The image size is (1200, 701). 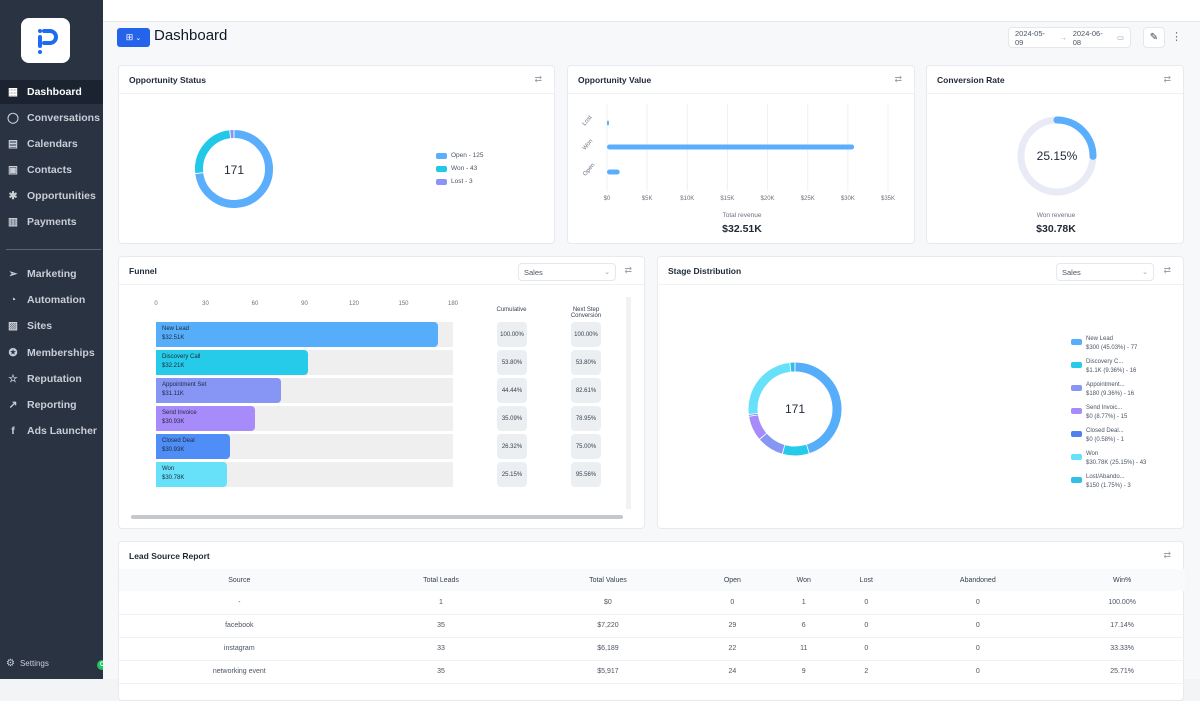 I want to click on trend-icon: ↗, so click(x=13, y=405).